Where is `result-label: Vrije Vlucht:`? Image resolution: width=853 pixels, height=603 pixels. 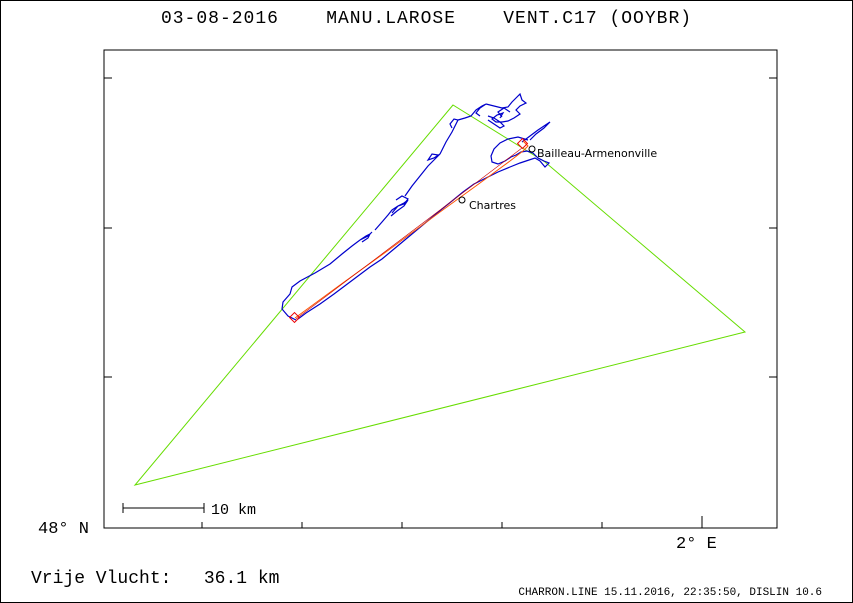
result-label: Vrije Vlucht: is located at coordinates (101, 579).